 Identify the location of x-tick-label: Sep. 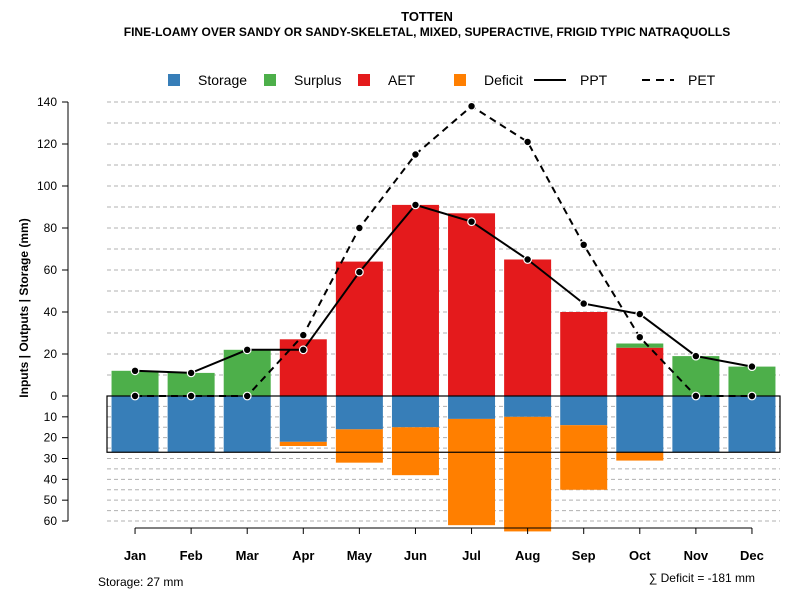
(584, 555).